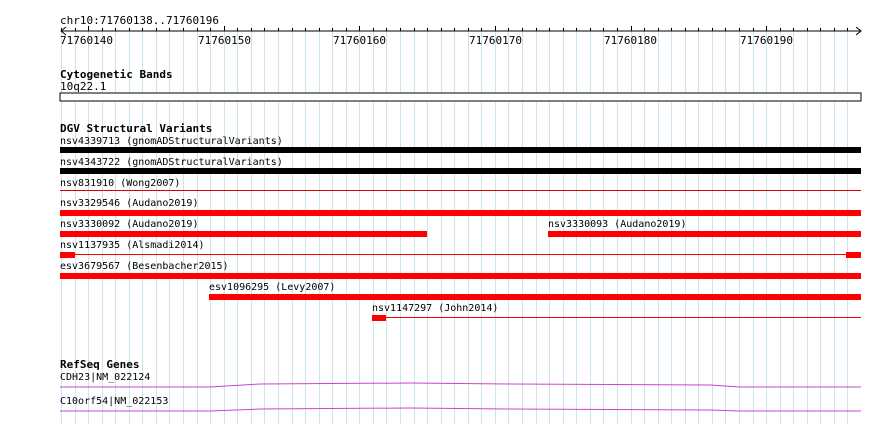 The height and width of the screenshot is (428, 890). What do you see at coordinates (766, 40) in the screenshot?
I see `ruler-tick-label: 71760190` at bounding box center [766, 40].